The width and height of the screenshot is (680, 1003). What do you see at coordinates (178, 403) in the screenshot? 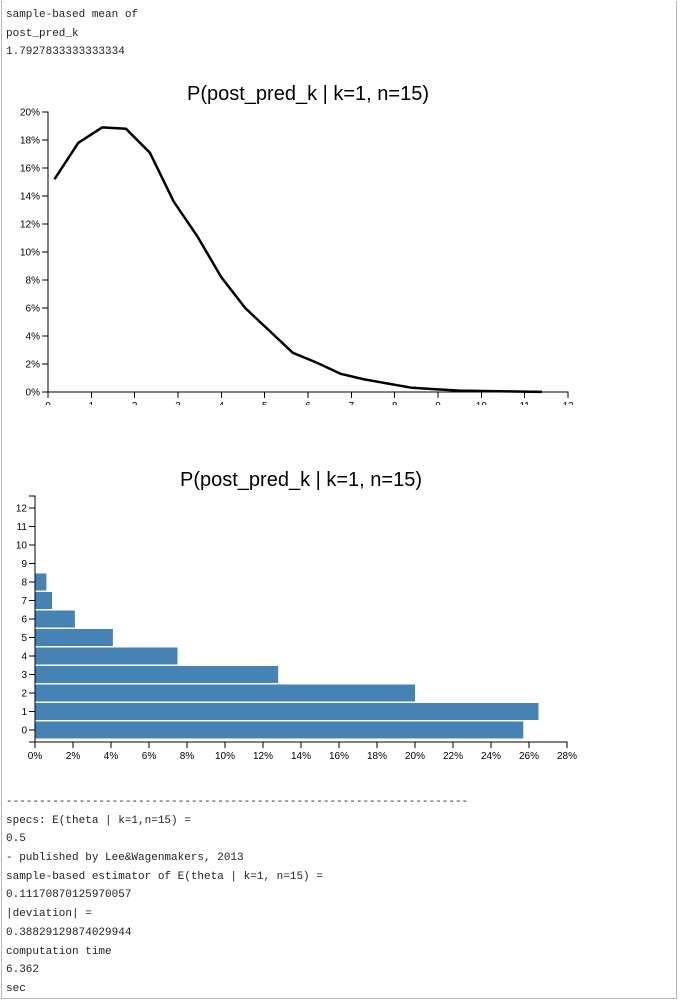
I see `x-tick-label: 3` at bounding box center [178, 403].